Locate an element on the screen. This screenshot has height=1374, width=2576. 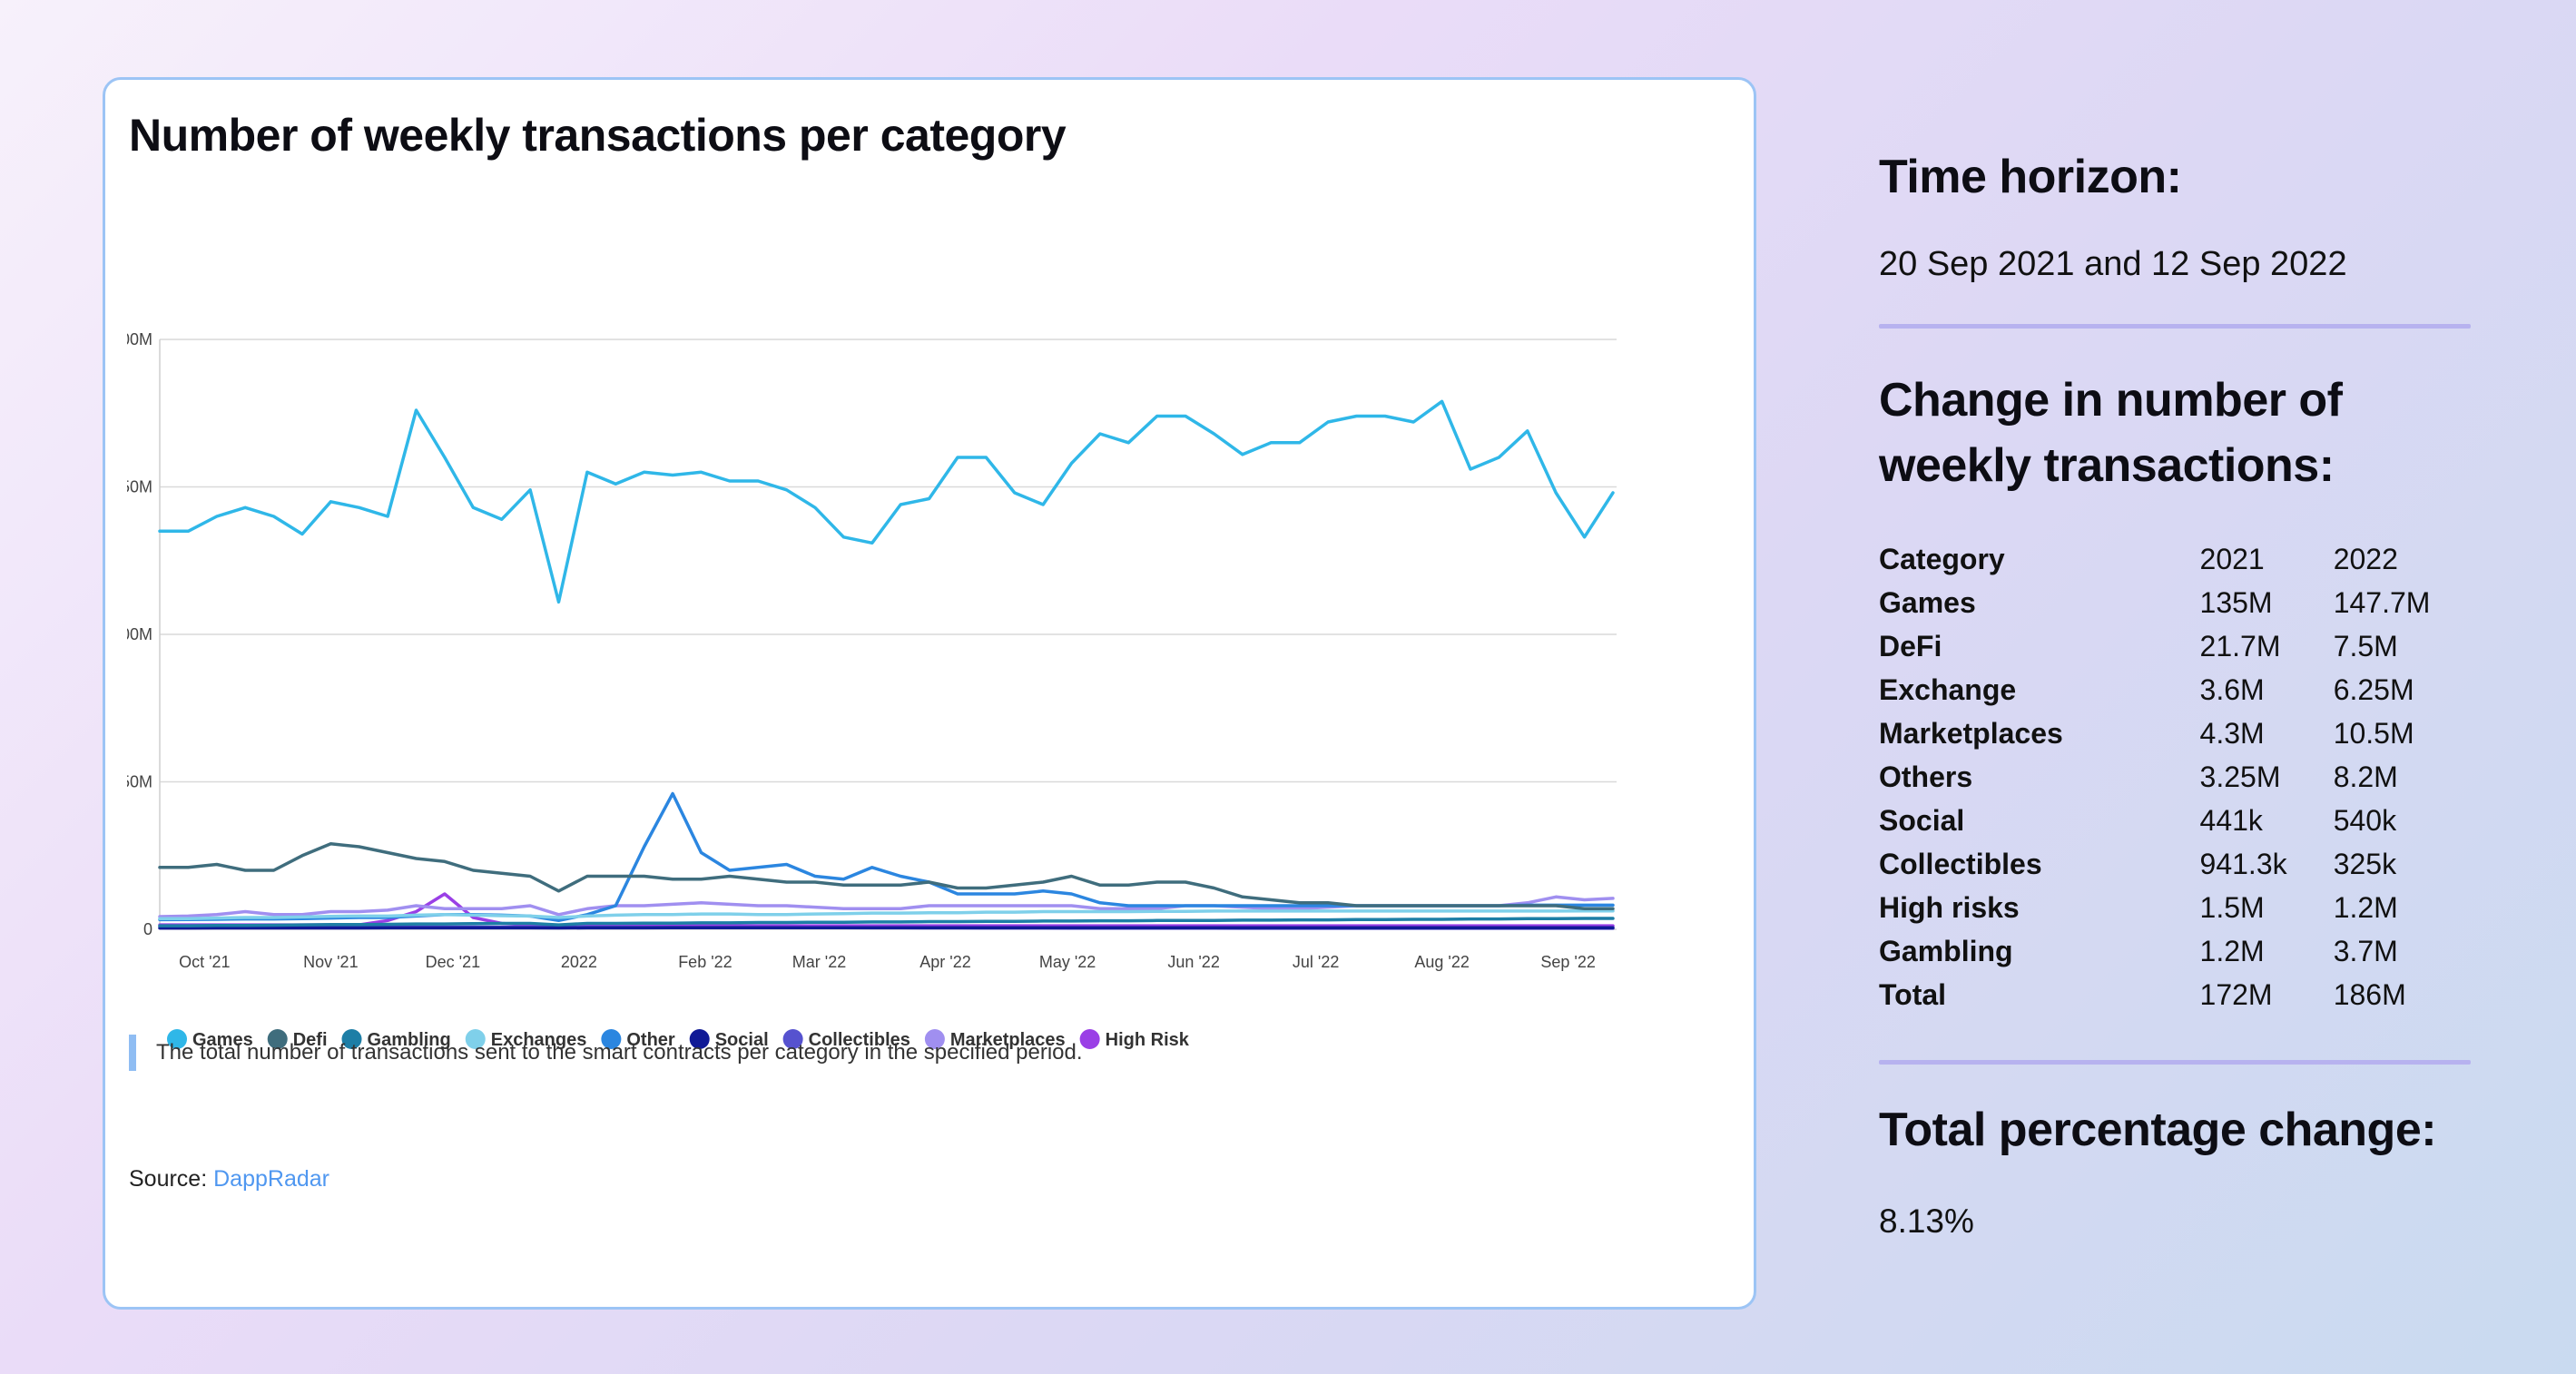
table-row: Gambling 1.2M 3.7M is located at coordinates (2174, 951).